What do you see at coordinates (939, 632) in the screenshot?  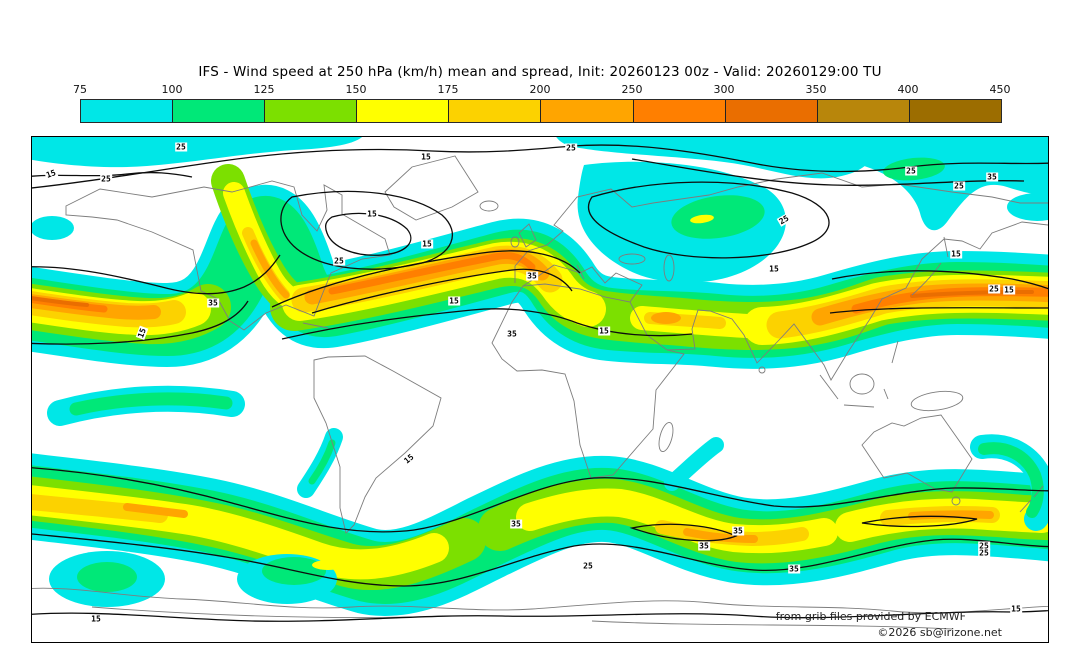 I see `attribution-copyright: ©2026 sb@irizone.net` at bounding box center [939, 632].